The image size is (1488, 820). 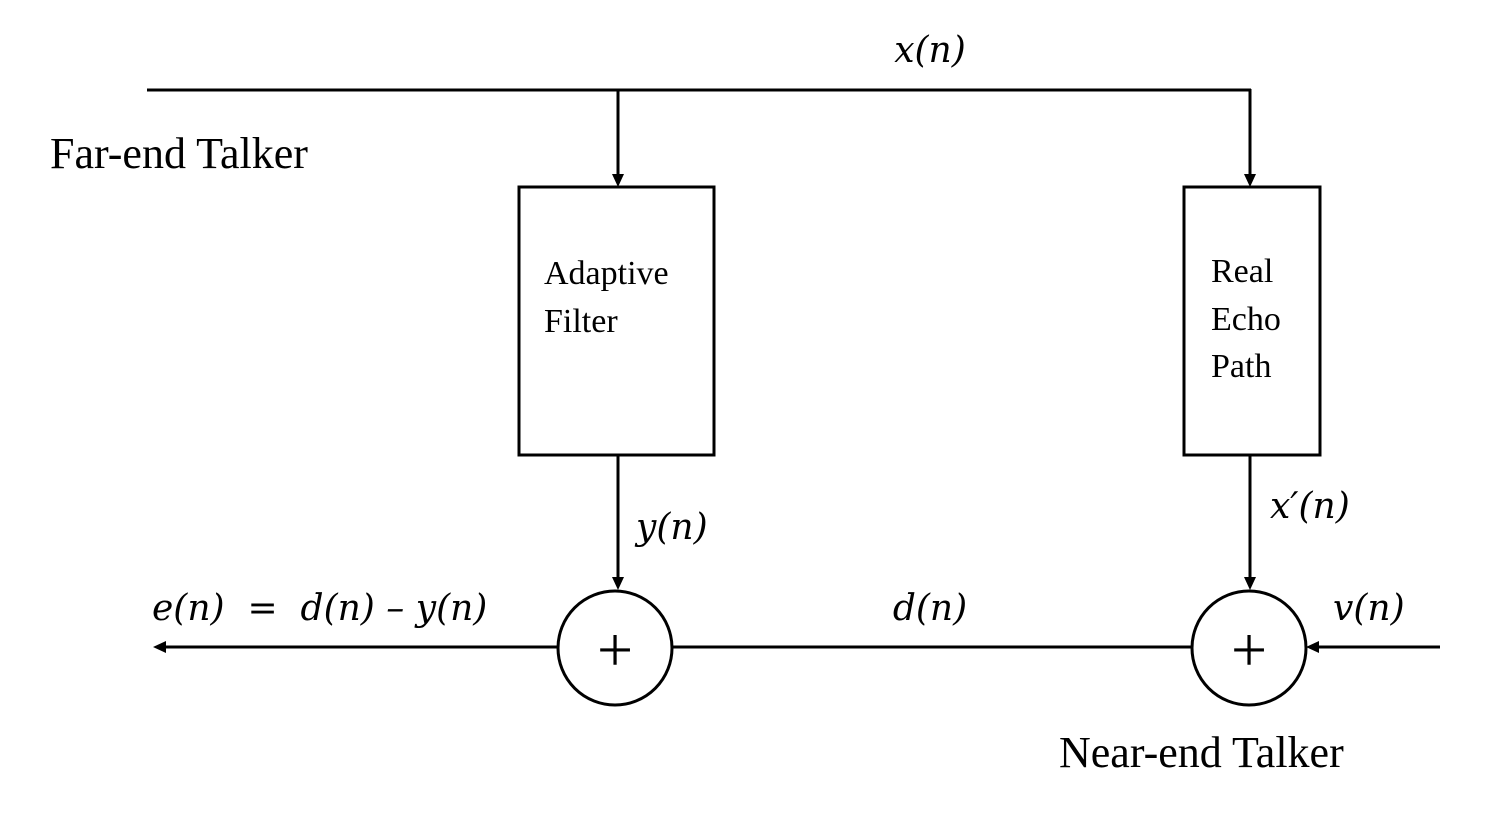 I want to click on signal-x-label: x(n), so click(x=930, y=50).